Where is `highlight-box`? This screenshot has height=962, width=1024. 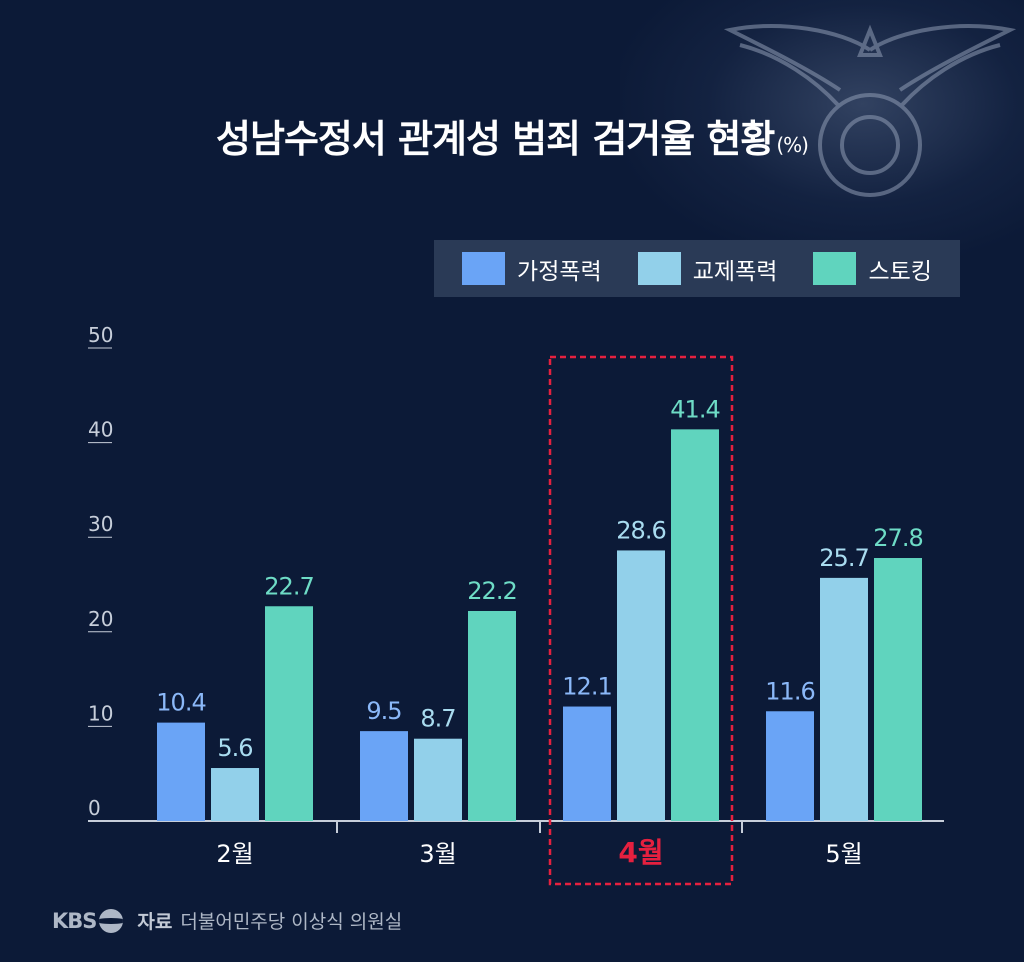
highlight-box is located at coordinates (641, 620).